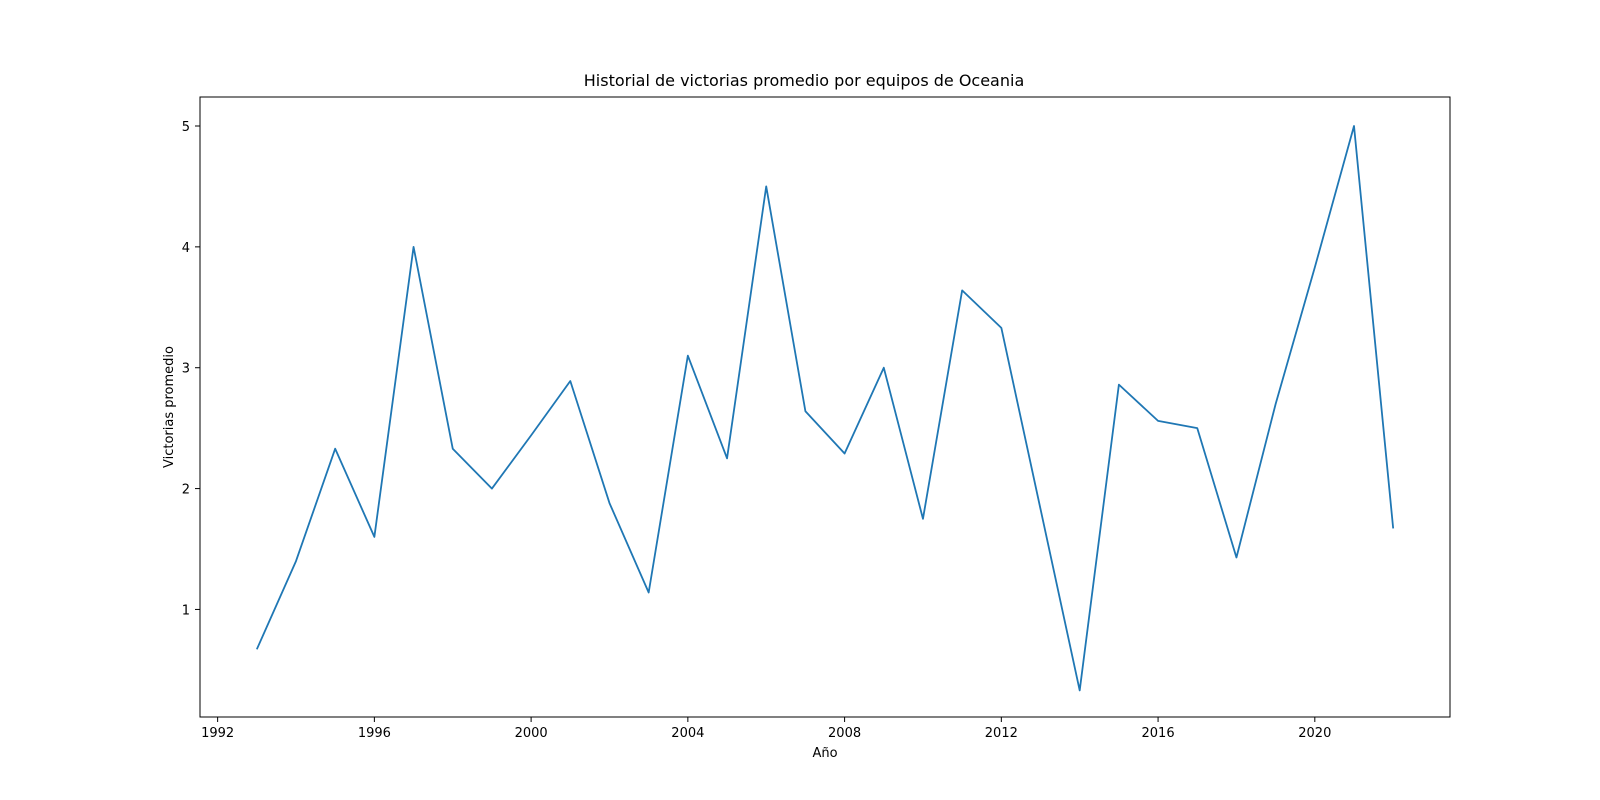 This screenshot has width=1600, height=800. What do you see at coordinates (186, 490) in the screenshot?
I see `y-tick-label: 2` at bounding box center [186, 490].